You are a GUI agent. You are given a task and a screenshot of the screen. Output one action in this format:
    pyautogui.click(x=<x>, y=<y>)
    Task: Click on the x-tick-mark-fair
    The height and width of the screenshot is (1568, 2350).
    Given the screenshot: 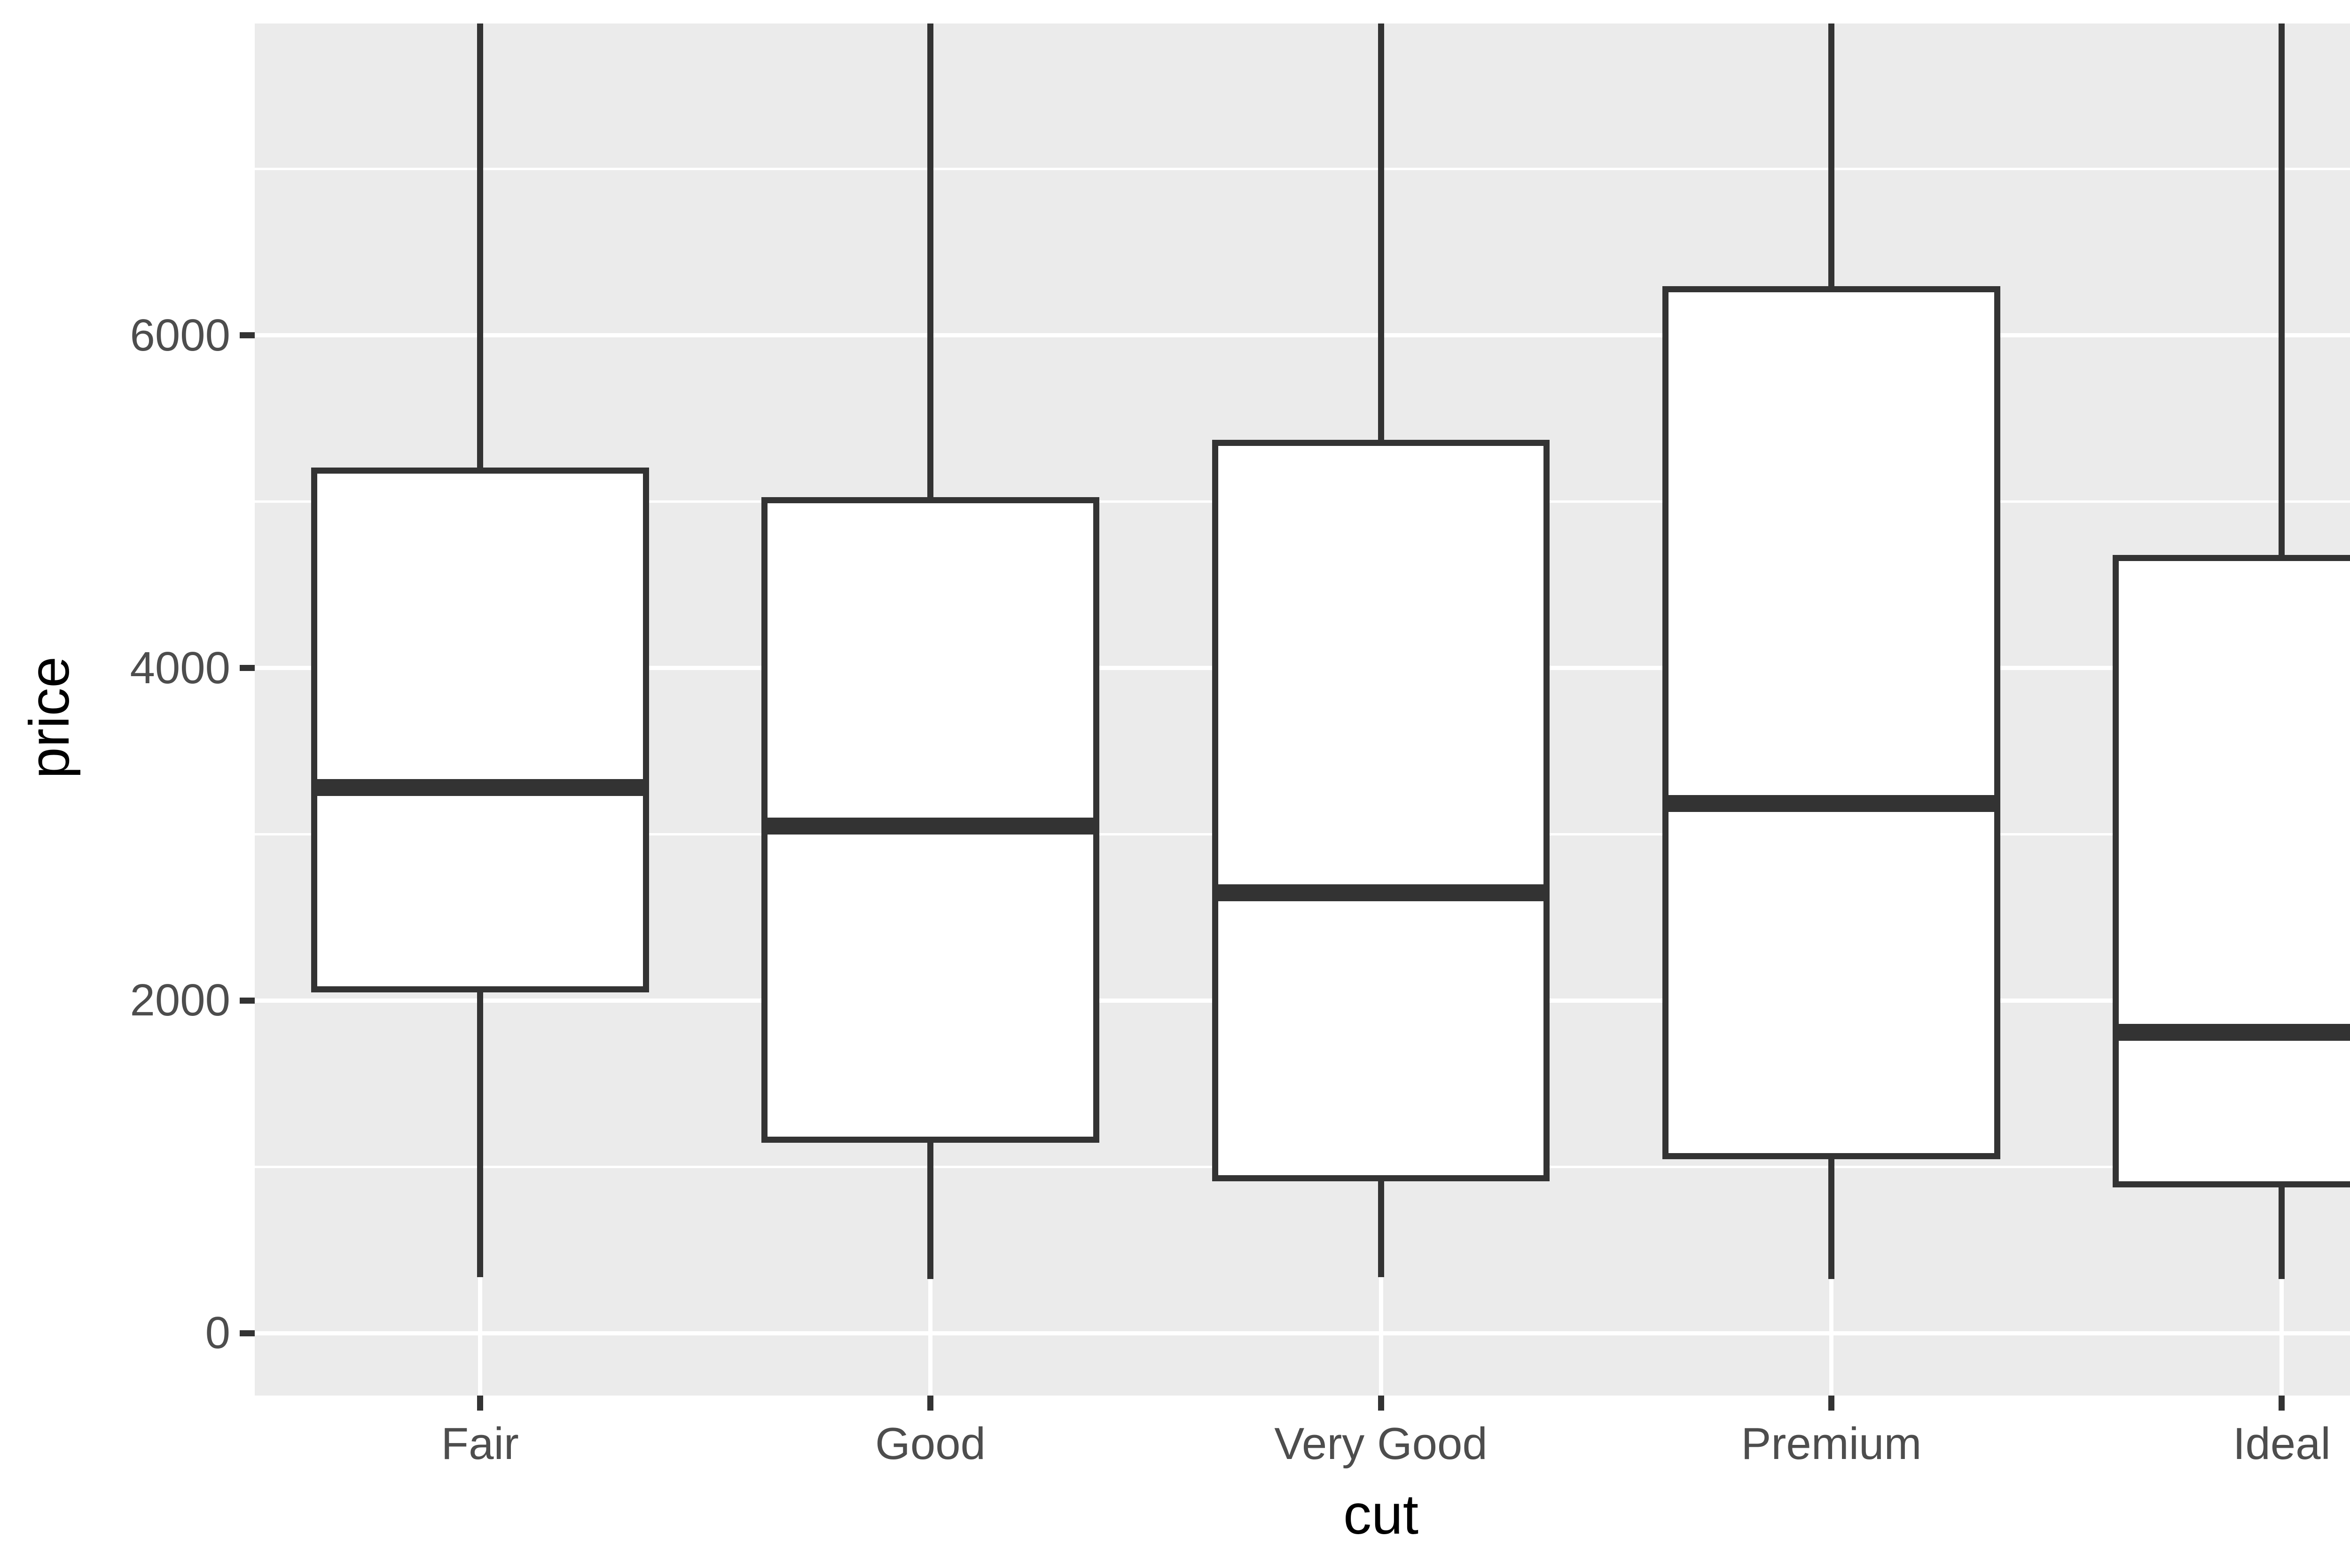 What is the action you would take?
    pyautogui.click(x=480, y=1403)
    